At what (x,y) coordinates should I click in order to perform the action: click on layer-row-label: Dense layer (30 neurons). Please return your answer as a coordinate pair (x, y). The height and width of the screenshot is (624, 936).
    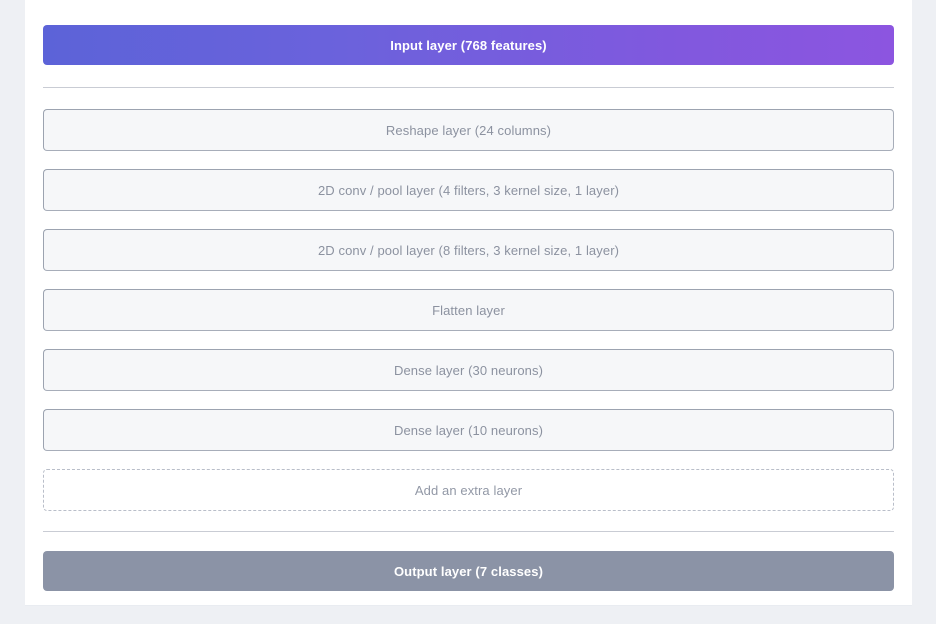
    Looking at the image, I should click on (468, 370).